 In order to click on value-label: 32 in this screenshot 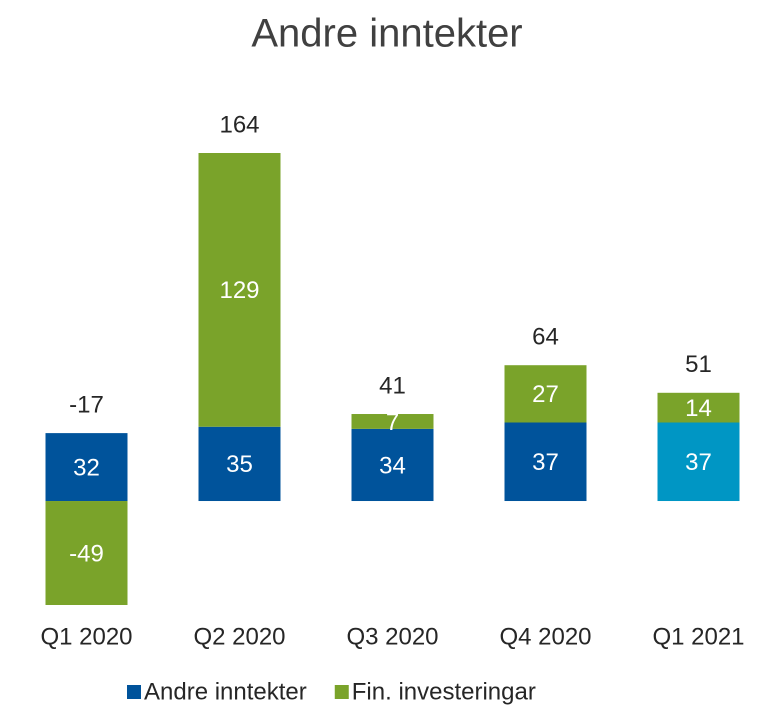, I will do `click(86, 467)`.